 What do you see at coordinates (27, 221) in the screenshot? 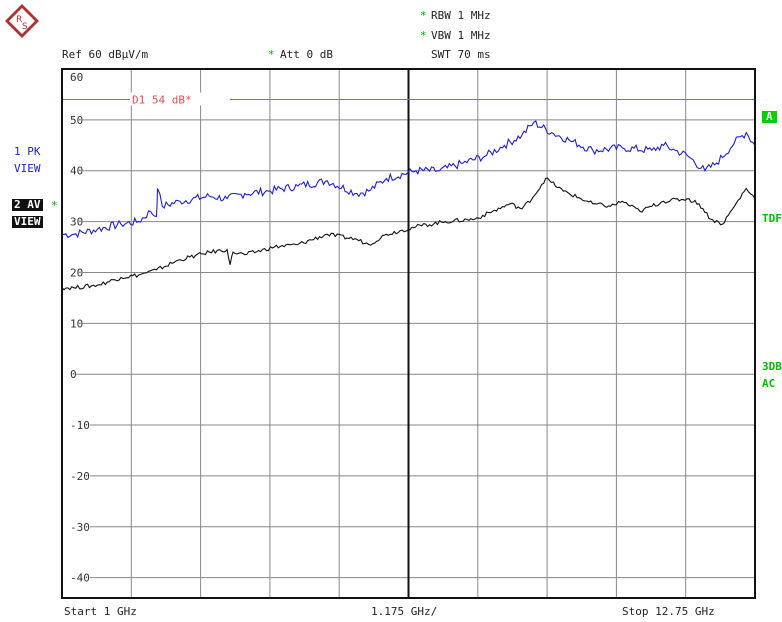
I see `trace2-view: VIEW` at bounding box center [27, 221].